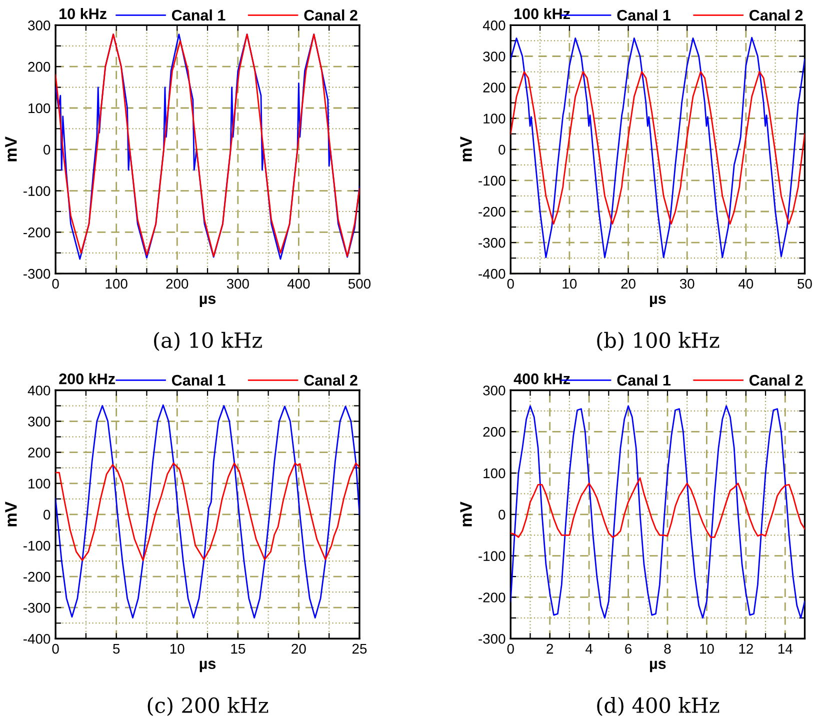  What do you see at coordinates (116, 649) in the screenshot?
I see `x-tick-label: 5` at bounding box center [116, 649].